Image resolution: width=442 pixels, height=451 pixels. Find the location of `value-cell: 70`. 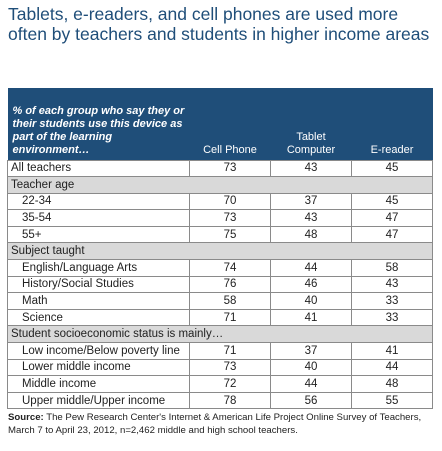

value-cell: 70 is located at coordinates (230, 201).